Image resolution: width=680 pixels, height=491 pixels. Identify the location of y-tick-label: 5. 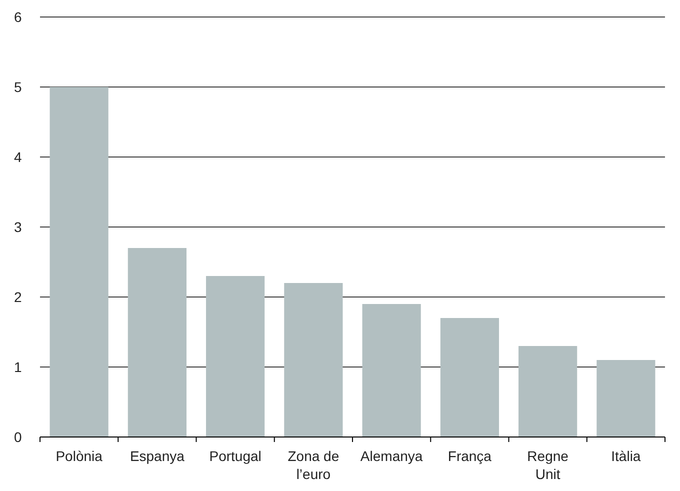
(18, 86).